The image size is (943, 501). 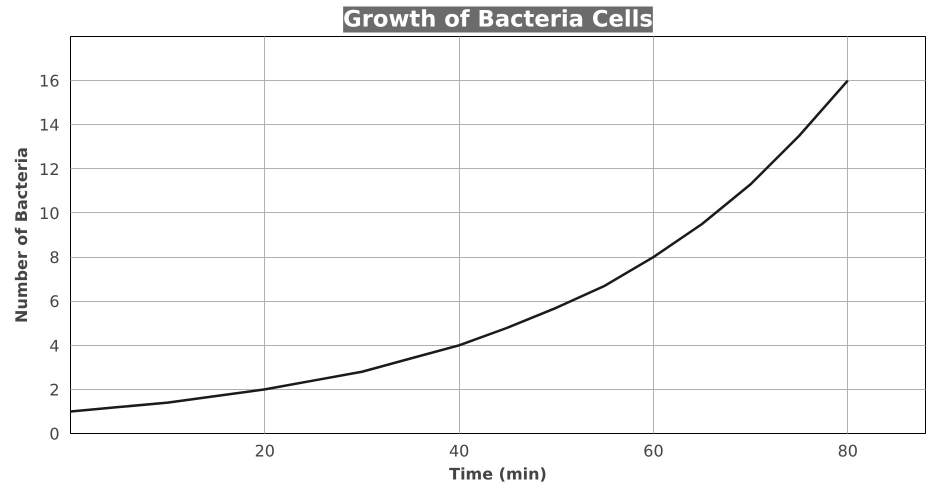 I want to click on y-tick-label: 4, so click(x=54, y=346).